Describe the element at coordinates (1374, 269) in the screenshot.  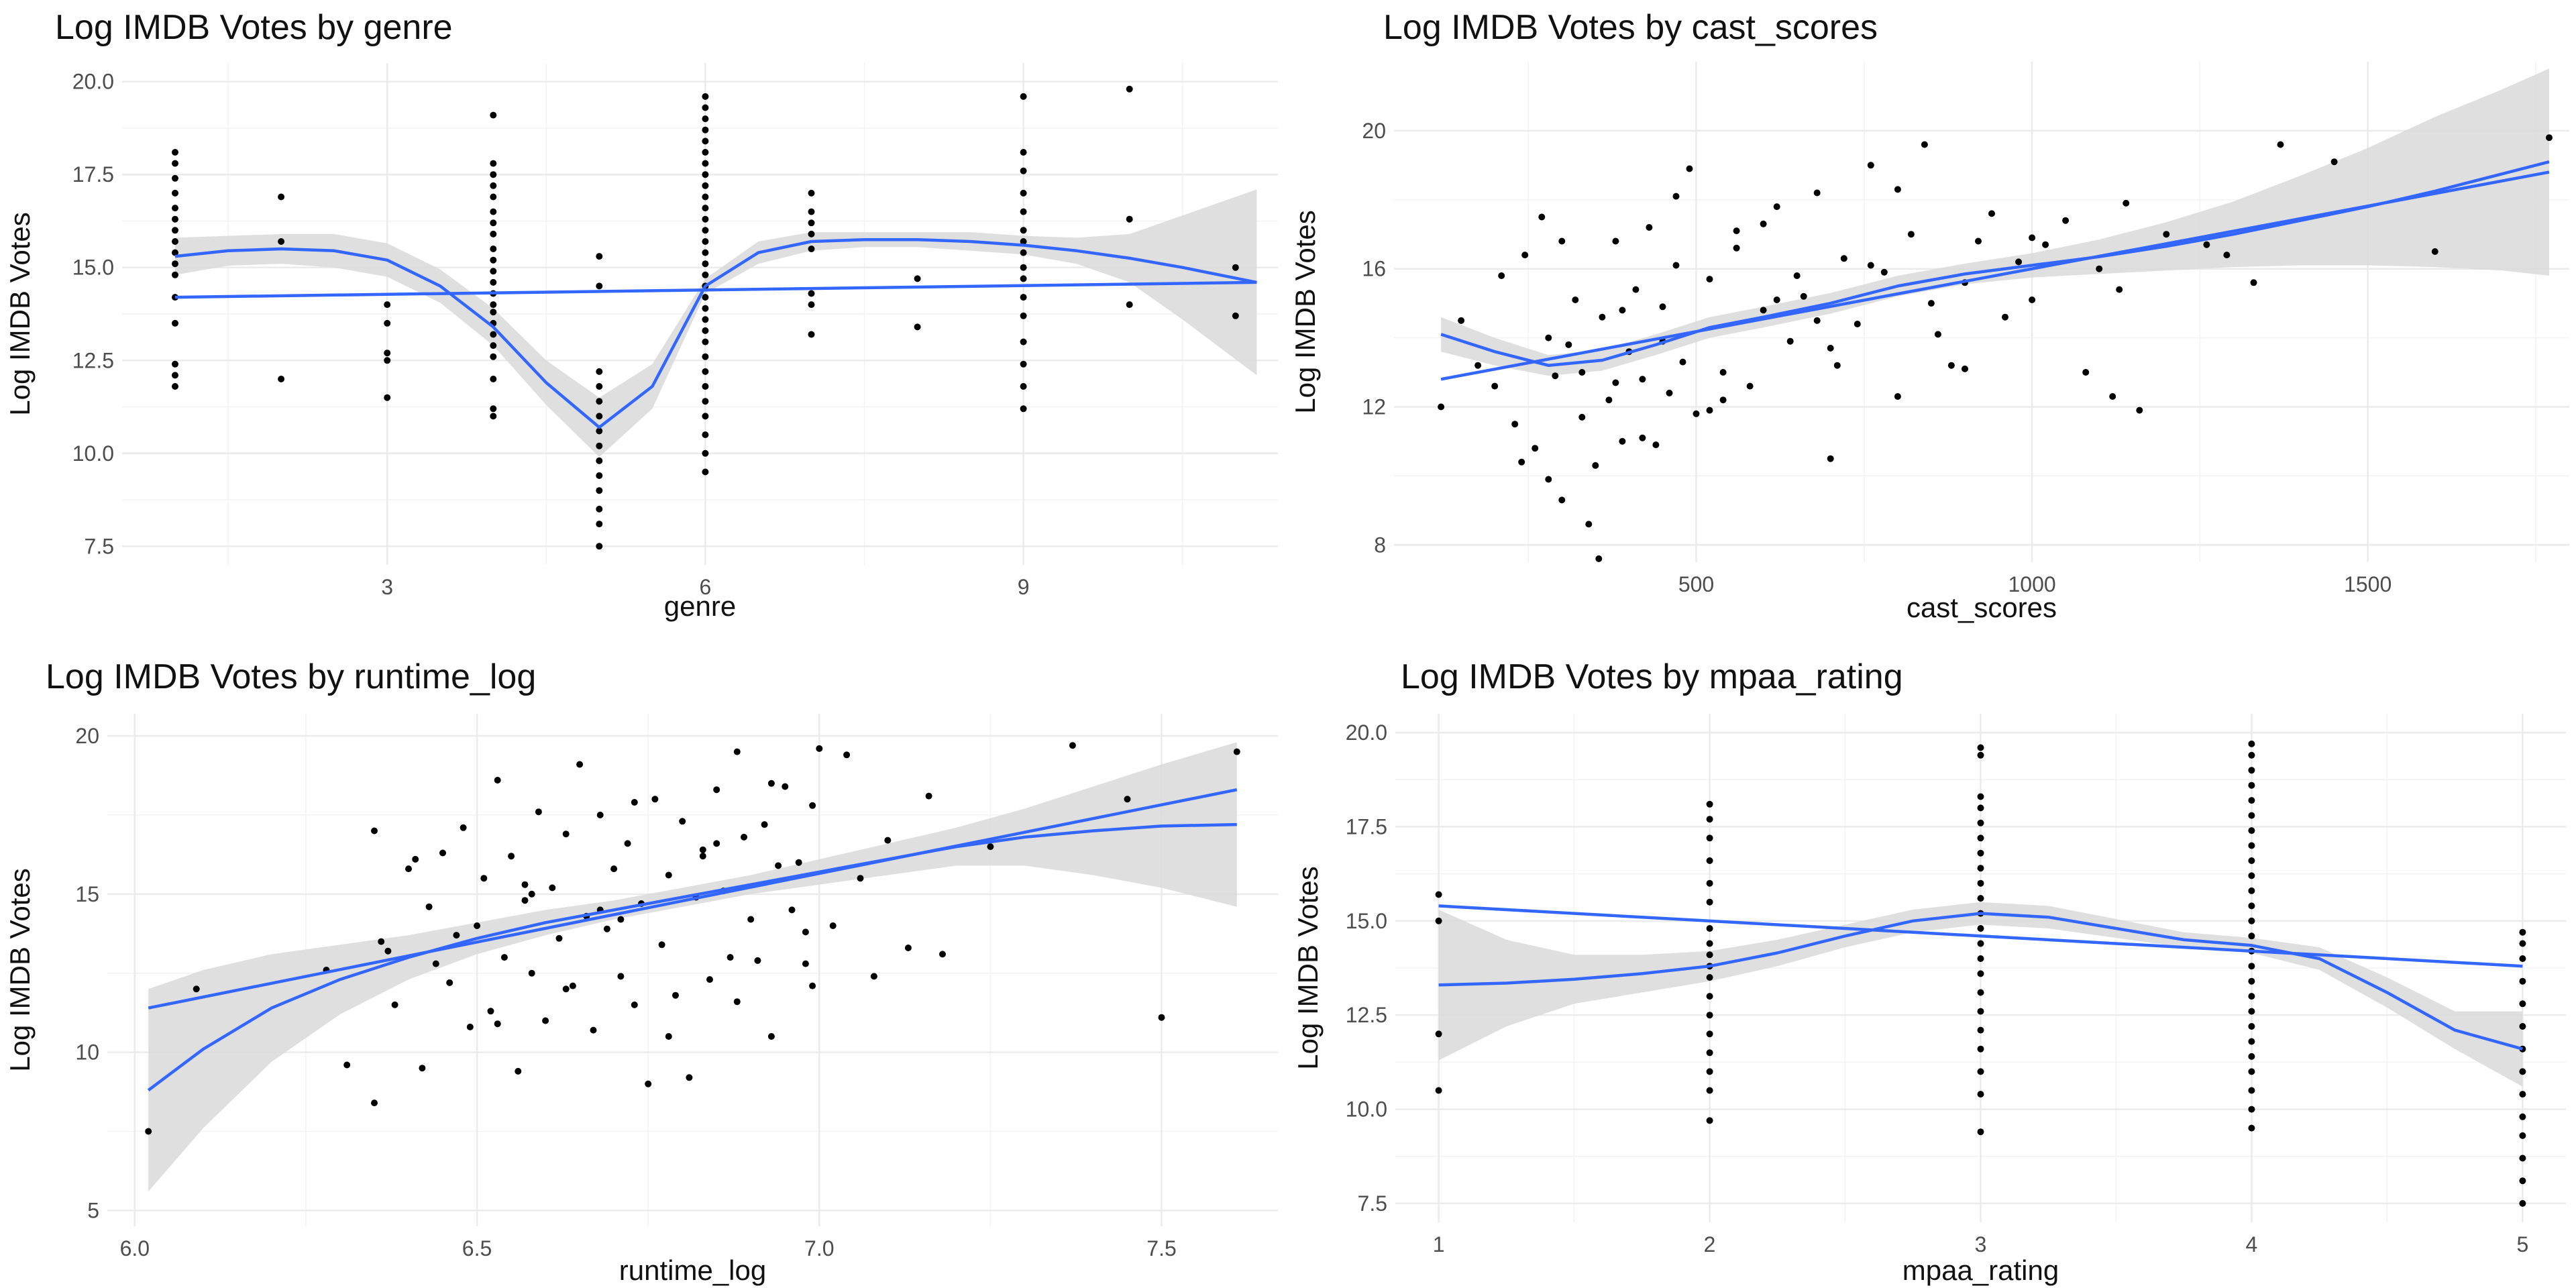
I see `y-tick-label: 16` at that location.